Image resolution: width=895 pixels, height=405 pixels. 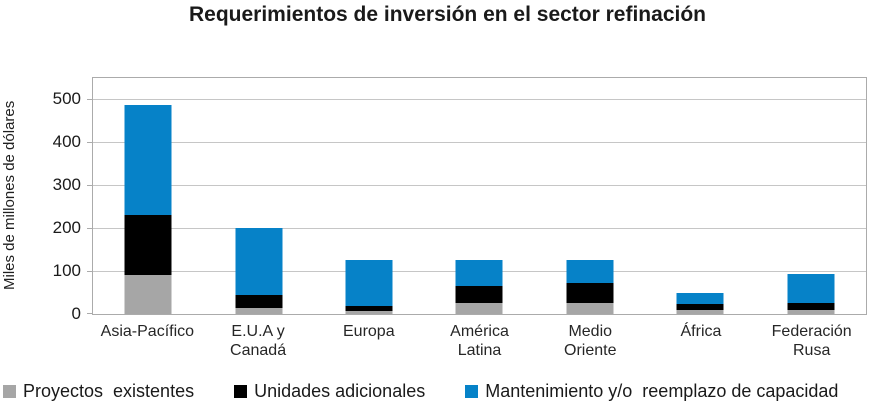 What do you see at coordinates (9, 391) in the screenshot?
I see `legend-swatch-gray` at bounding box center [9, 391].